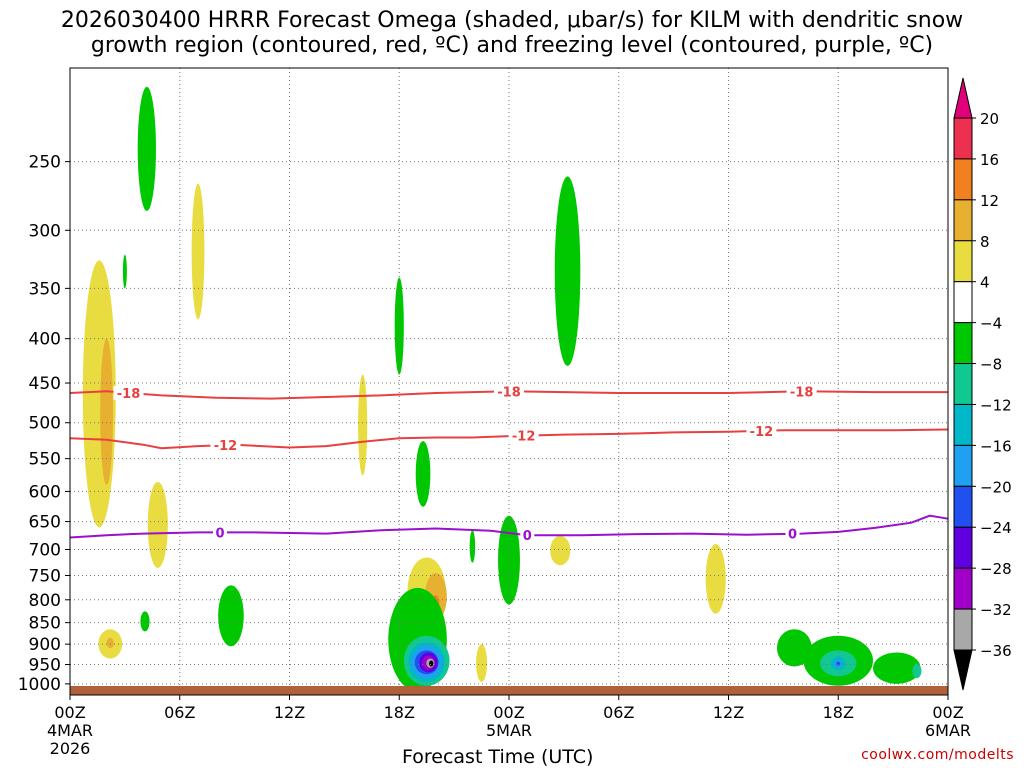 The height and width of the screenshot is (768, 1024). What do you see at coordinates (989, 160) in the screenshot?
I see `colorbar-label-1: 16` at bounding box center [989, 160].